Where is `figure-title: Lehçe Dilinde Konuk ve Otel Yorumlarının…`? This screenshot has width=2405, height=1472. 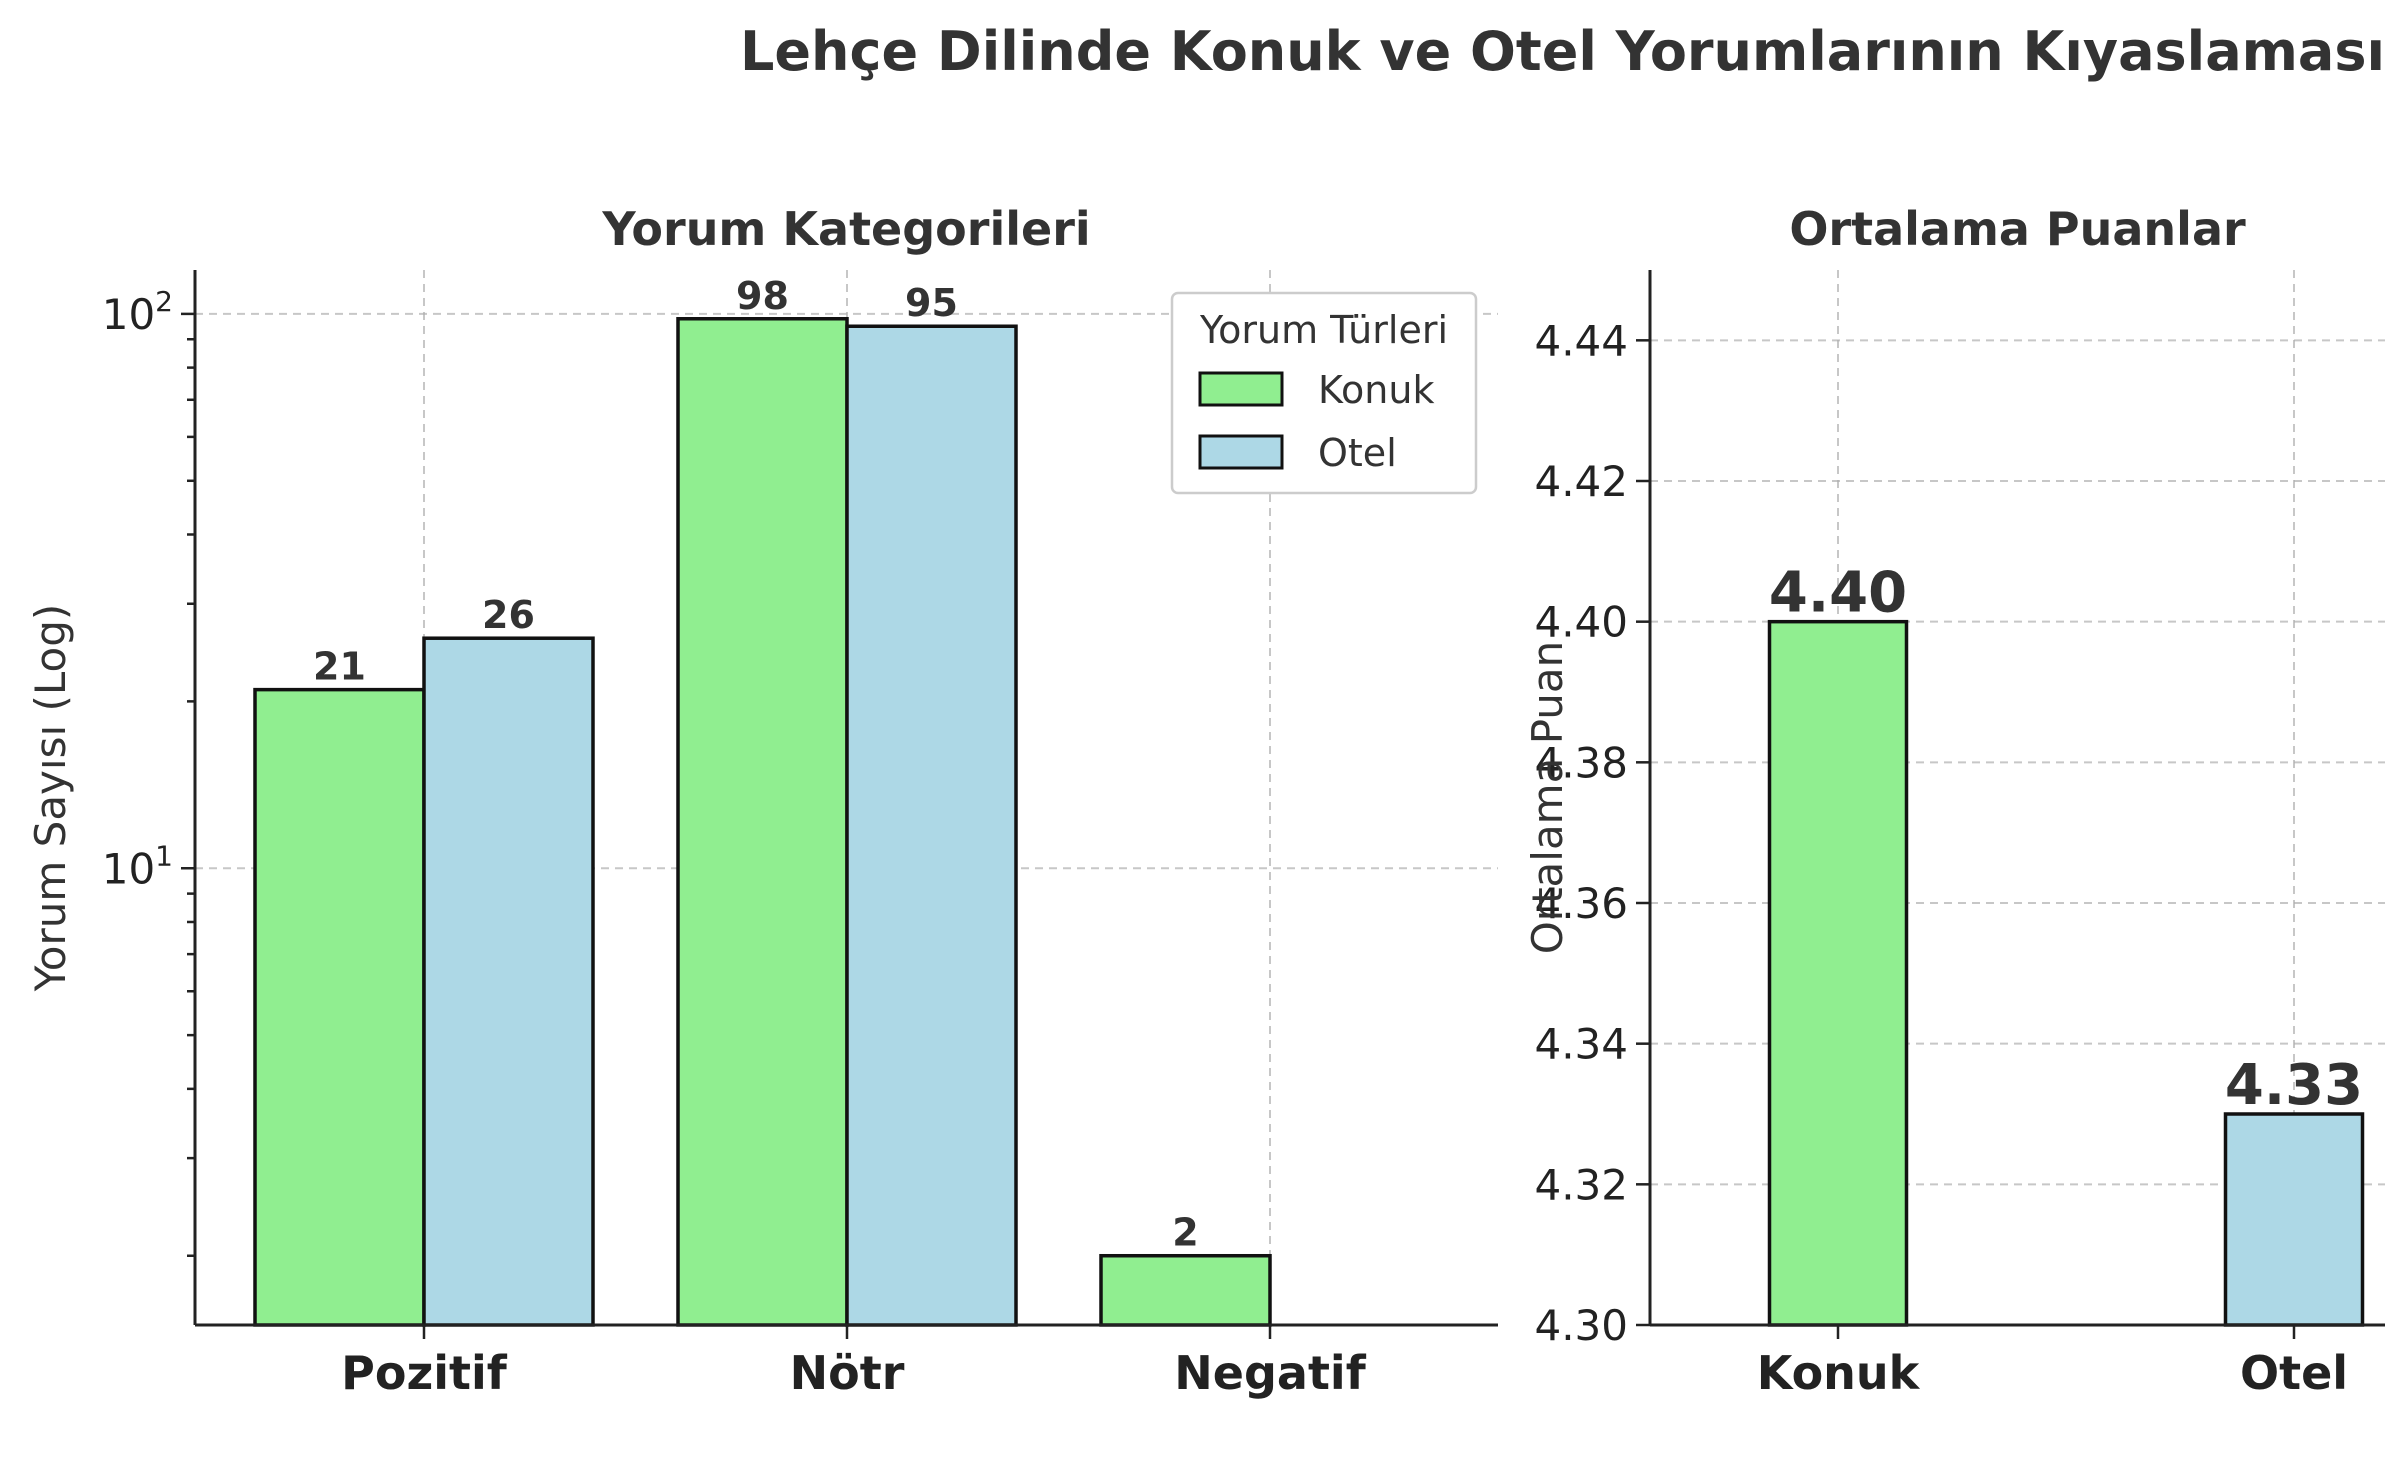
figure-title: Lehçe Dilinde Konuk ve Otel Yorumlarının… is located at coordinates (1562, 51).